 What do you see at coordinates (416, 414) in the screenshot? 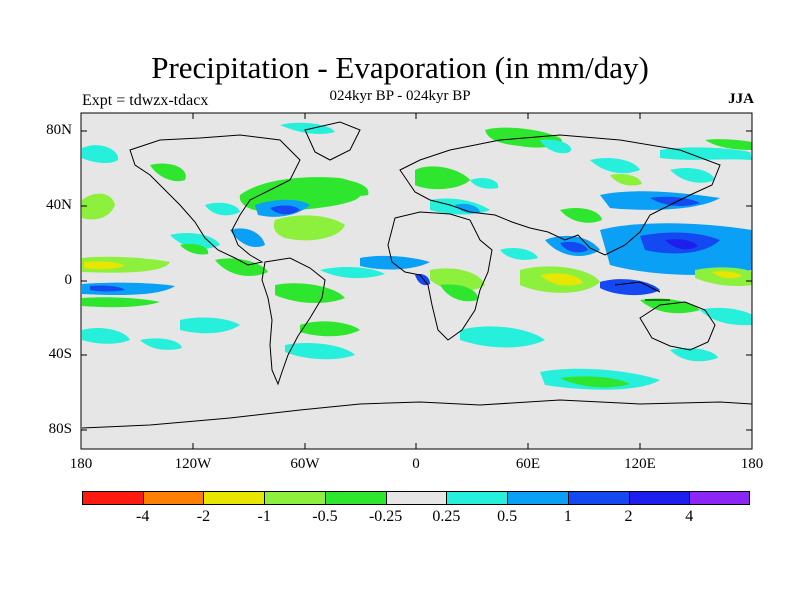
I see `coastline-antarctica` at bounding box center [416, 414].